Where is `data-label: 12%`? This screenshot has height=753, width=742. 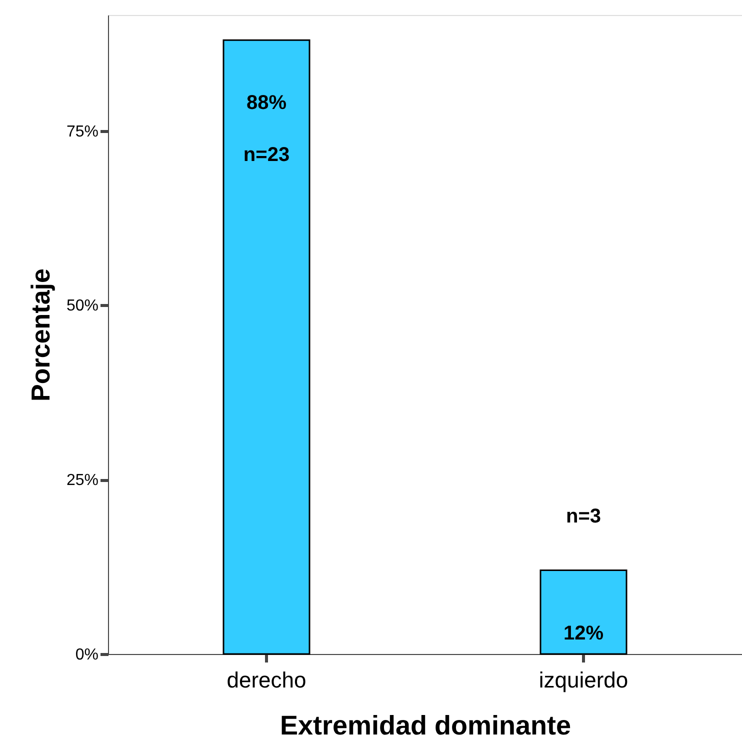 data-label: 12% is located at coordinates (583, 633).